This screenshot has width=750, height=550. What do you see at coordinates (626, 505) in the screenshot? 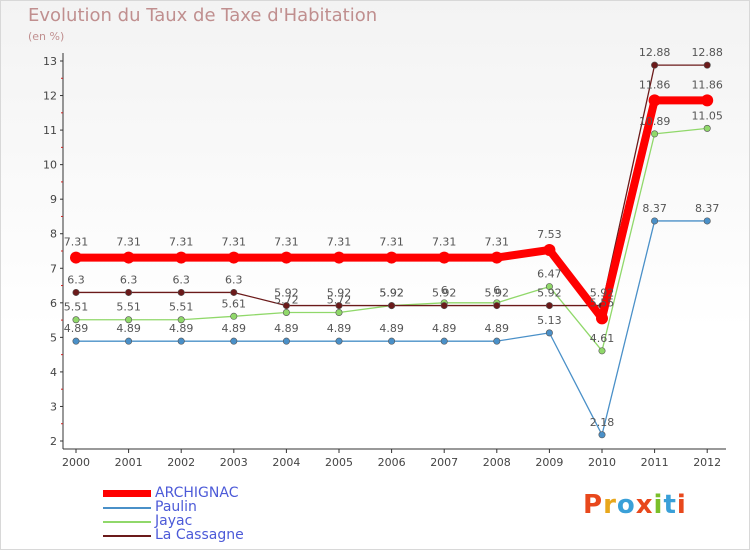
I see `logo-letter: o` at bounding box center [626, 505].